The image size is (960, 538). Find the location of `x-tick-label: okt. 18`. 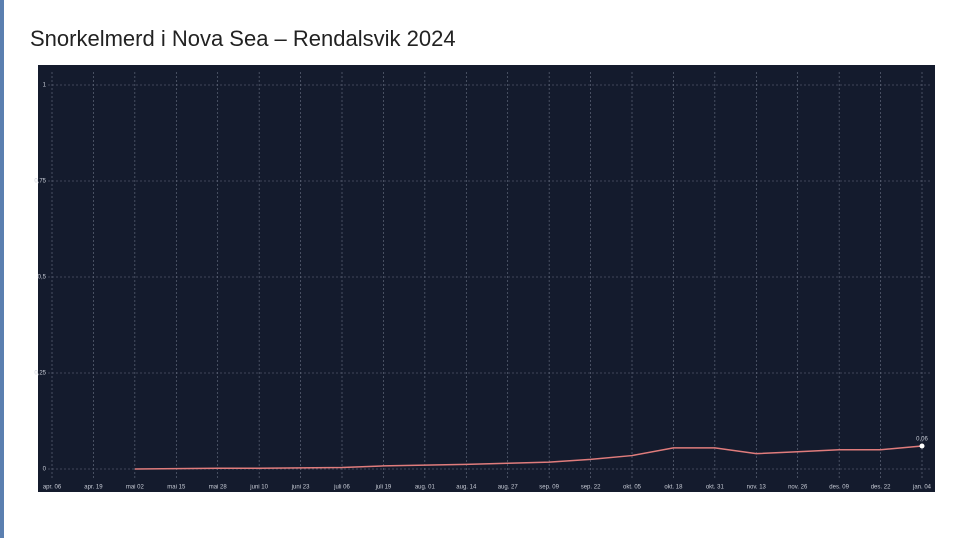

x-tick-label: okt. 18 is located at coordinates (673, 488).